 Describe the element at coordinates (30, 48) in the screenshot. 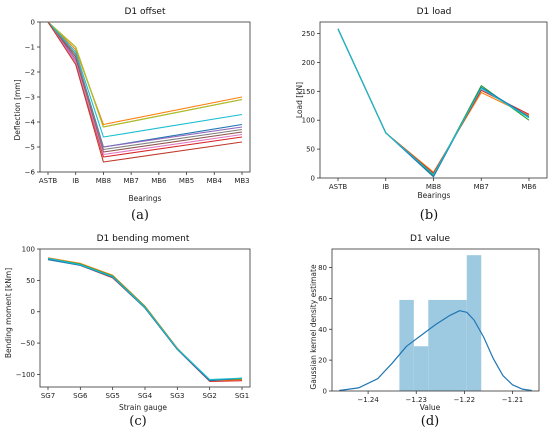

I see `y-tick-label: −1` at that location.